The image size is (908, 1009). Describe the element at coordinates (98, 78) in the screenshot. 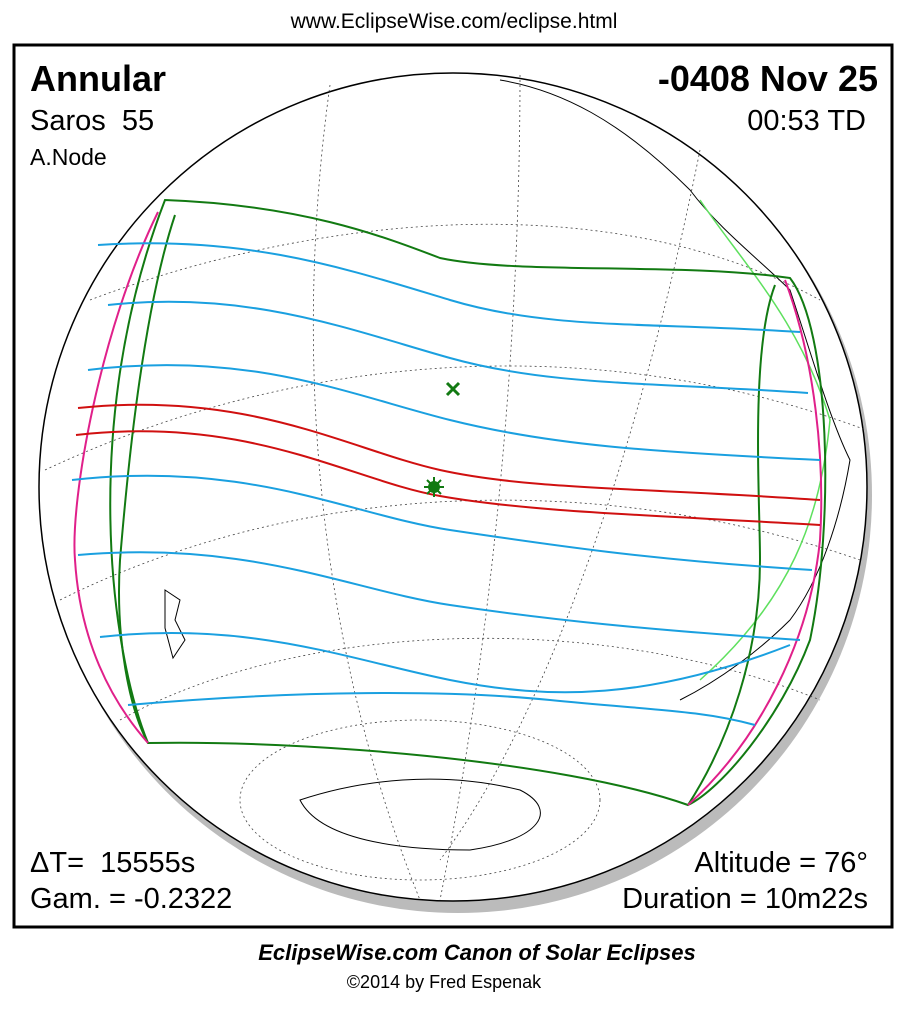

I see `eclipse-type: Annular` at that location.